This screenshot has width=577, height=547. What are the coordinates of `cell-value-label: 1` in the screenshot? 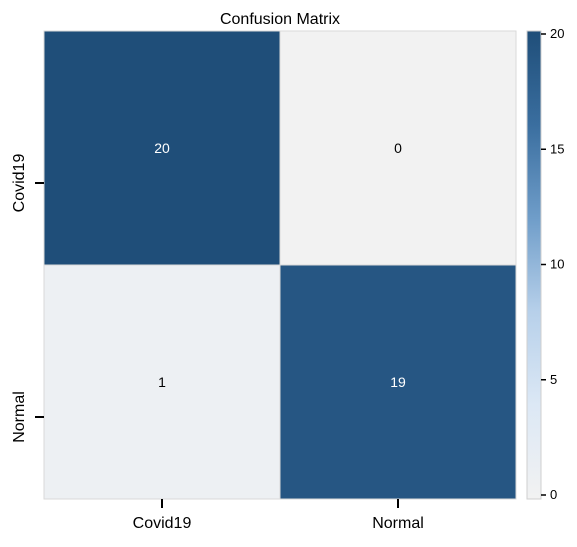 It's located at (162, 382).